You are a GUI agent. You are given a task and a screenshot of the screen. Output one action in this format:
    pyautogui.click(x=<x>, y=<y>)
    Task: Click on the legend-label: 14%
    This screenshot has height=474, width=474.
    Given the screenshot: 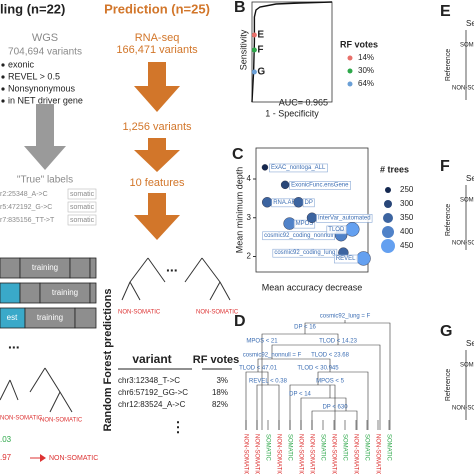 What is the action you would take?
    pyautogui.click(x=366, y=57)
    